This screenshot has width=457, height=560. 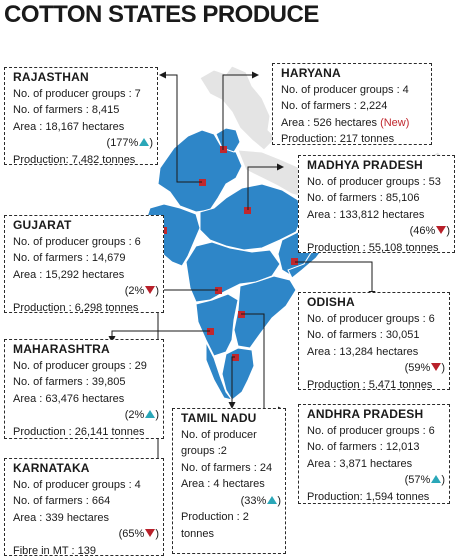 I want to click on haryana-new-tag: (New), so click(x=395, y=122).